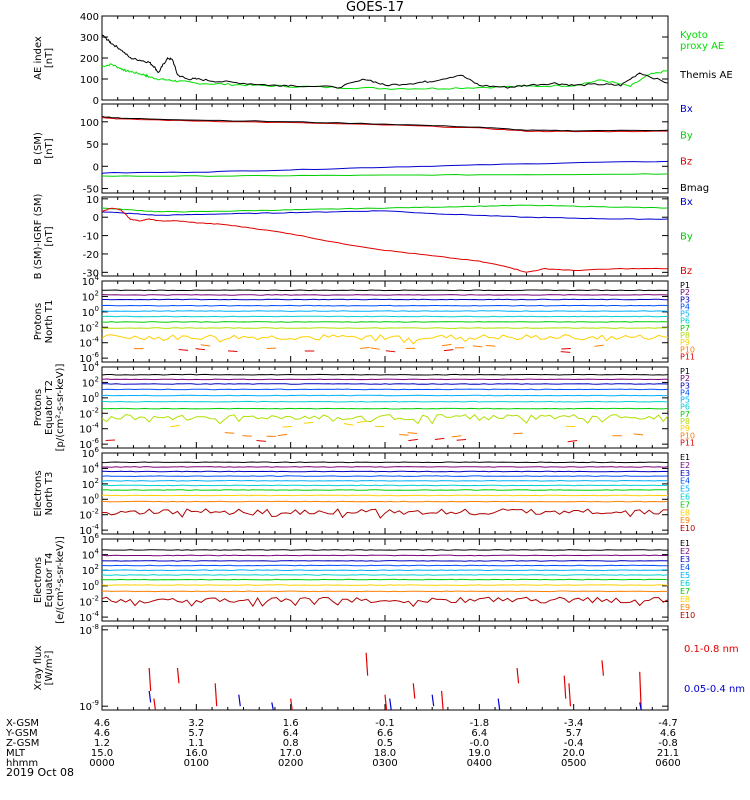 The image size is (750, 800). I want to click on ephem-row-label: MLT, so click(16, 753).